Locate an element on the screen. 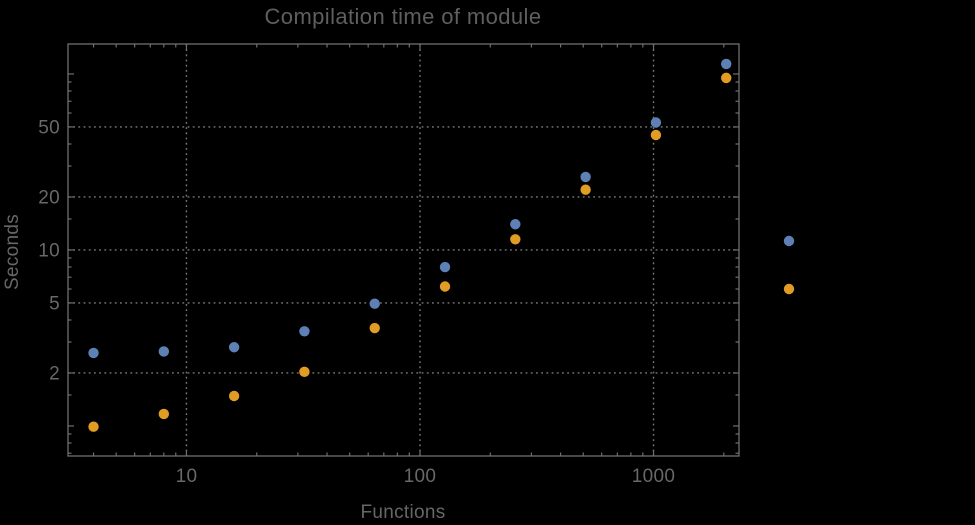 The width and height of the screenshot is (975, 525). y-tick-label: 10 is located at coordinates (49, 250).